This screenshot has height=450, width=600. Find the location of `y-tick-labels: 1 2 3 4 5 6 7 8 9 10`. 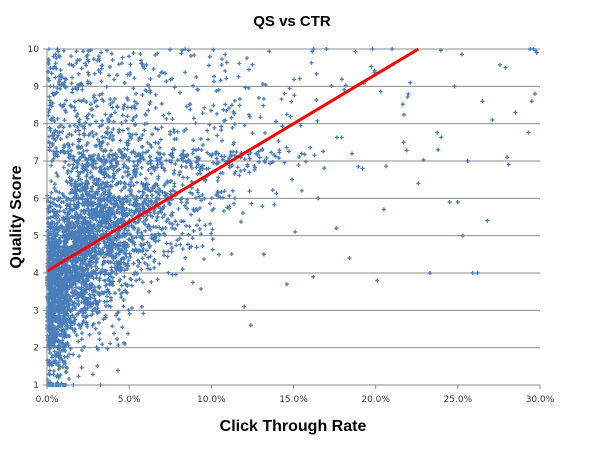

y-tick-labels: 1 2 3 4 5 6 7 8 9 10 is located at coordinates (34, 218).